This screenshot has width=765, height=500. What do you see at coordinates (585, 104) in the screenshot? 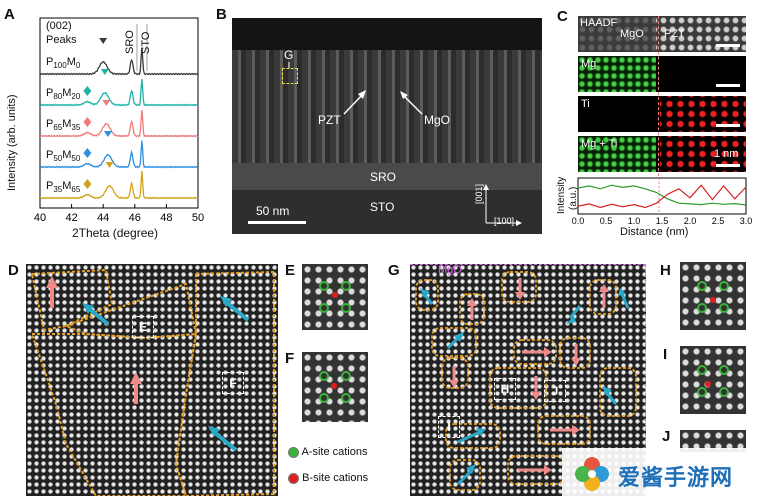
I see `ti-label: Ti` at bounding box center [585, 104].